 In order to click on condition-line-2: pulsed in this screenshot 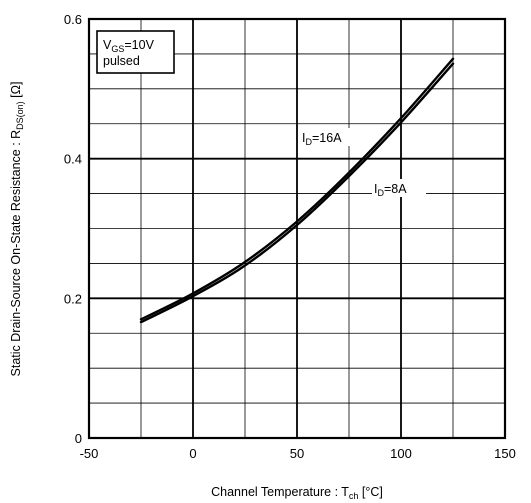, I will do `click(121, 61)`.